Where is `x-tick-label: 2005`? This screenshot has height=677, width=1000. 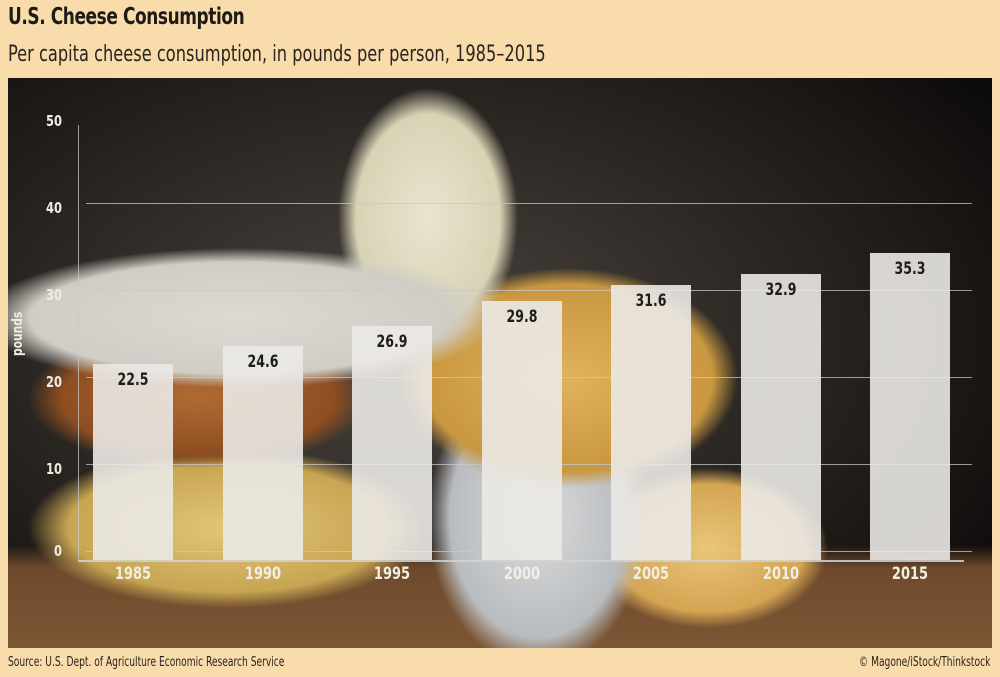
x-tick-label: 2005 is located at coordinates (651, 574).